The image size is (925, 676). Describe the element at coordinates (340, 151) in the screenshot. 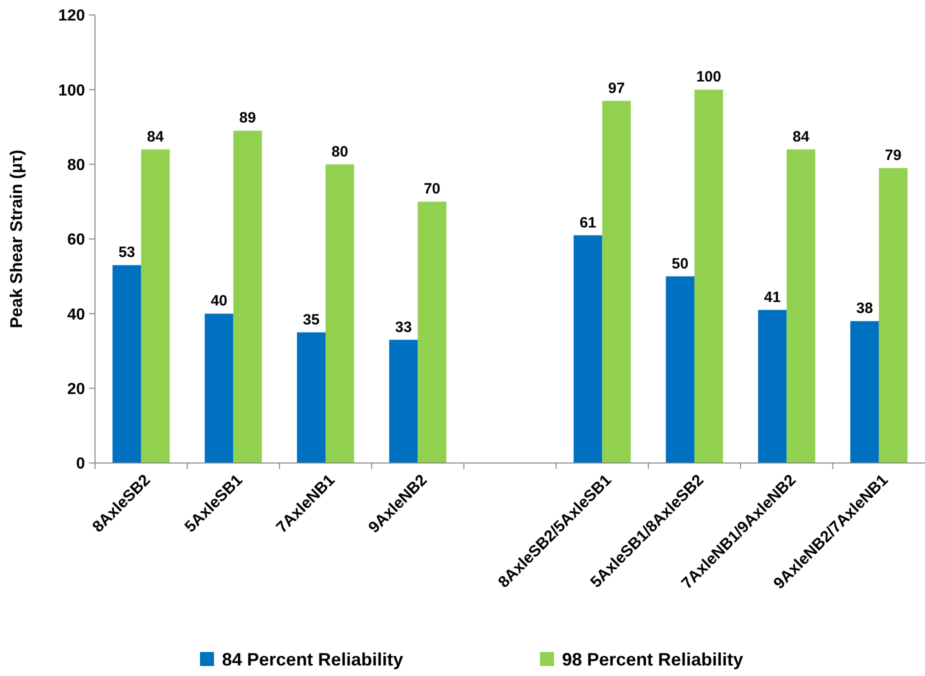

I see `data-label: 80` at that location.